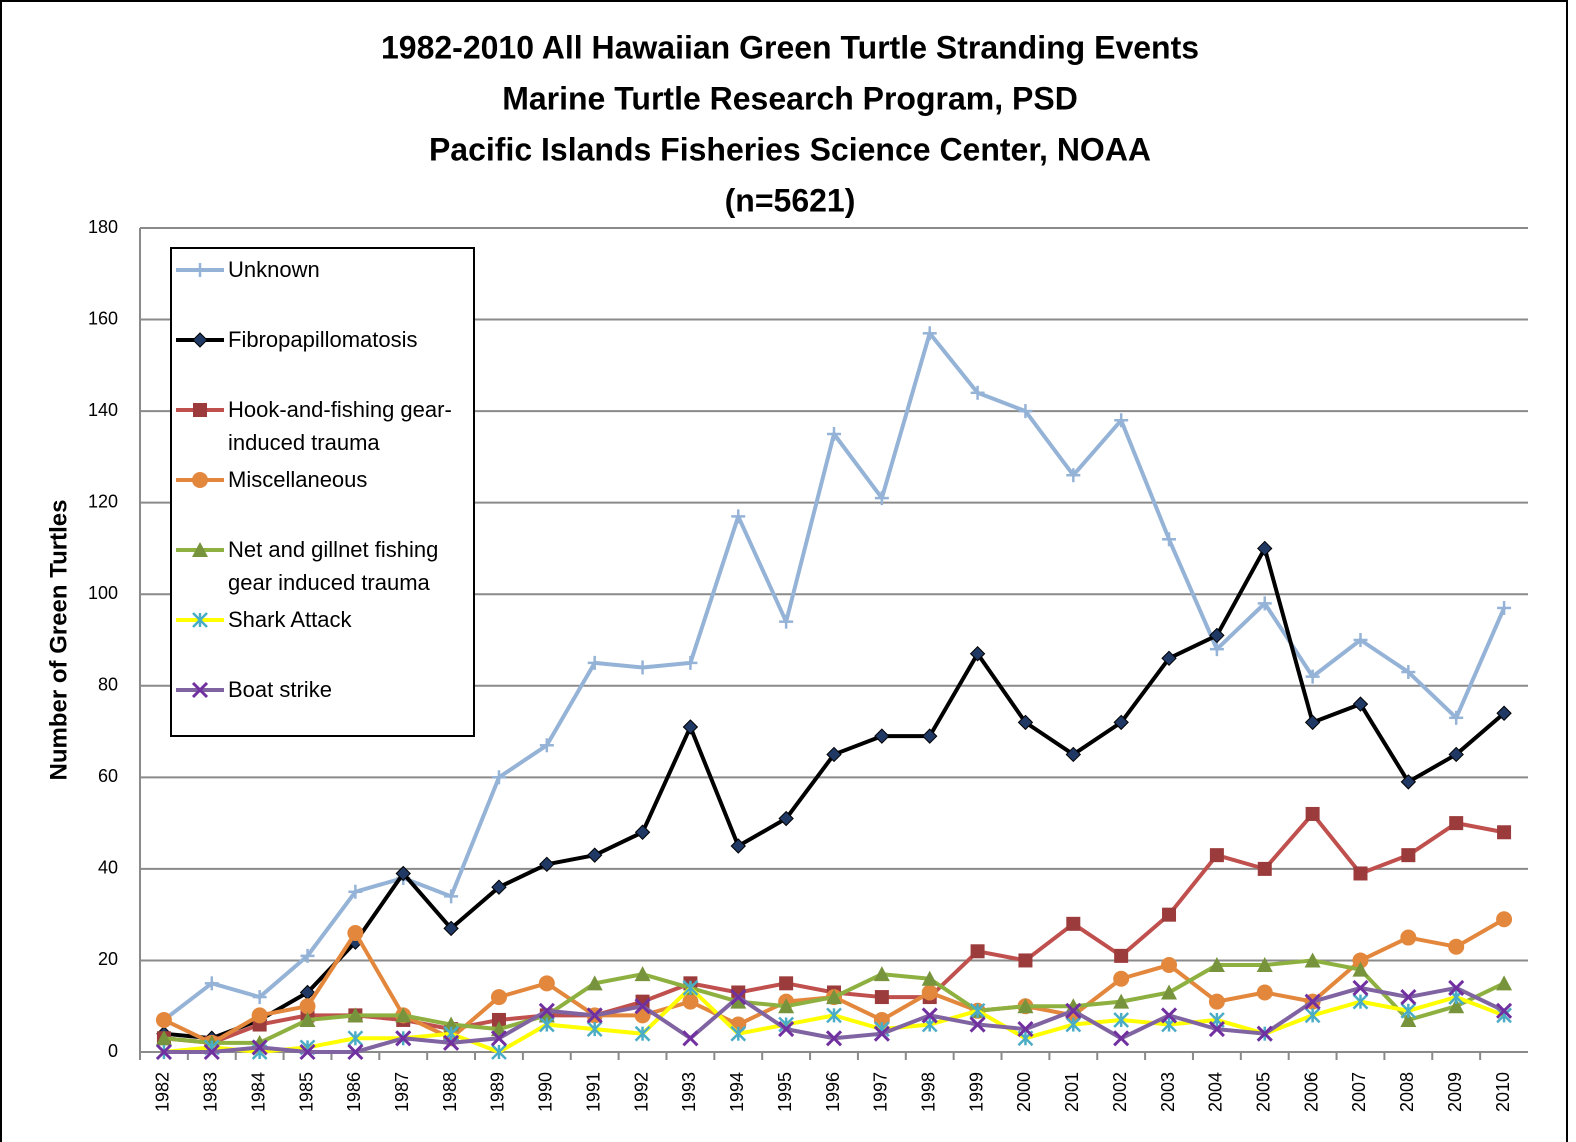 This screenshot has height=1142, width=1576. I want to click on x-tick-label: 1986, so click(354, 1092).